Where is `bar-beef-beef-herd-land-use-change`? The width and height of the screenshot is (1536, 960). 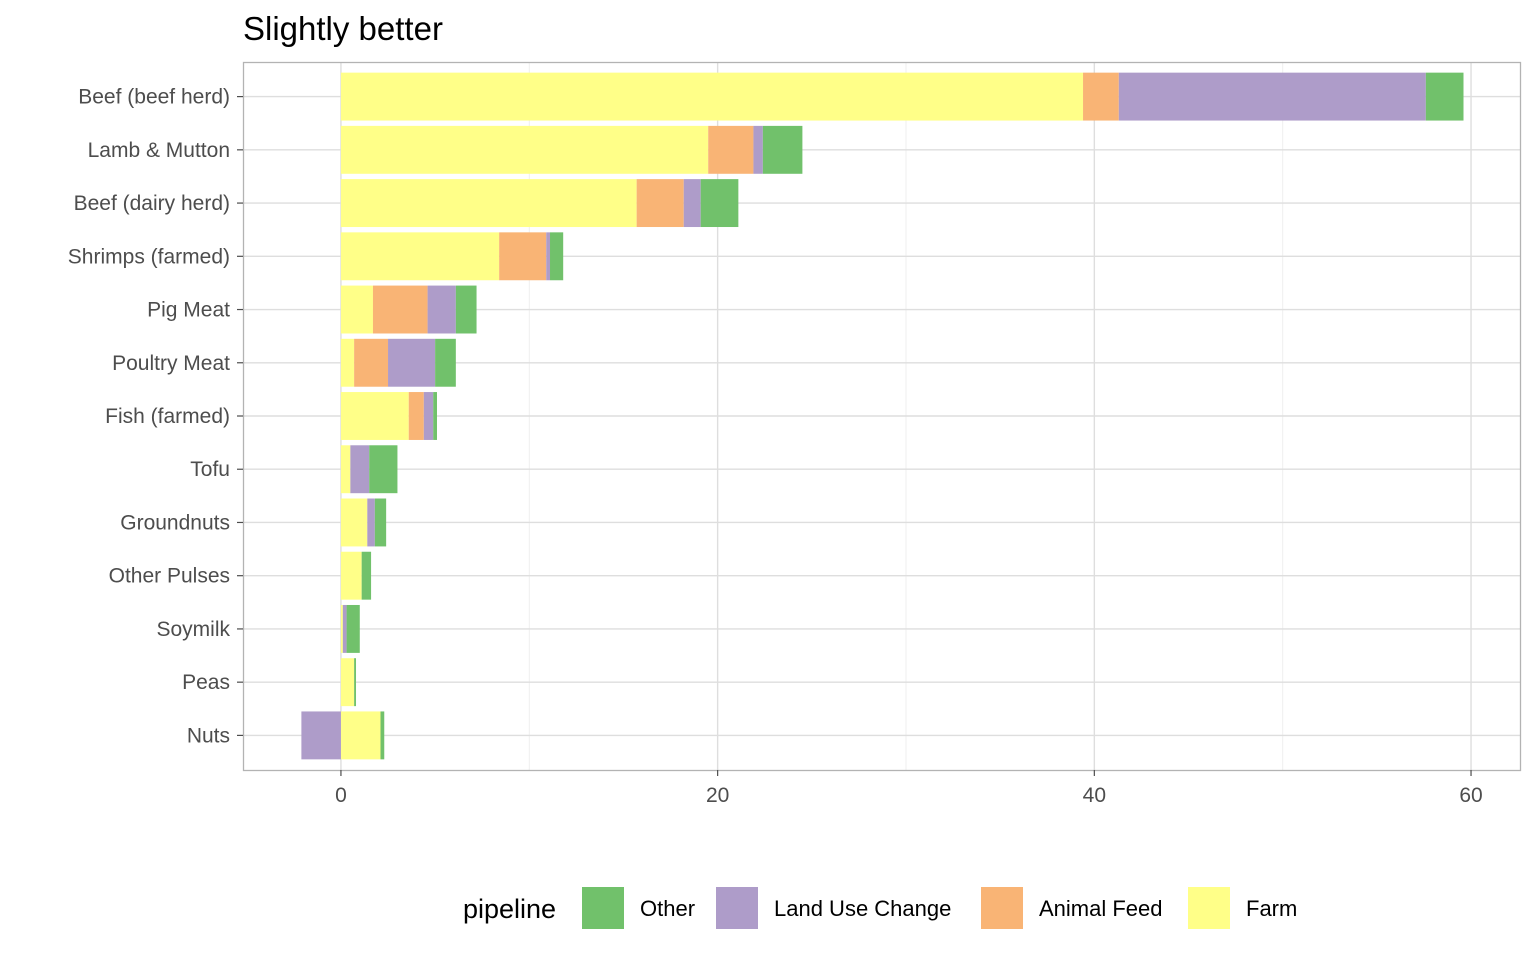 bar-beef-beef-herd-land-use-change is located at coordinates (1272, 96).